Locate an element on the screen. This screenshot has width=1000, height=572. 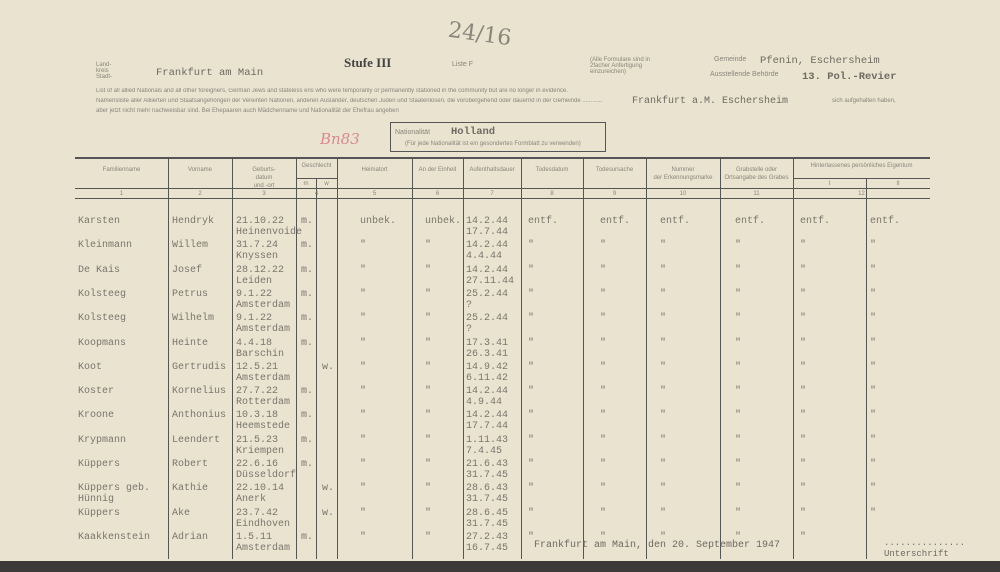
first-name: Adrian is located at coordinates (190, 537).